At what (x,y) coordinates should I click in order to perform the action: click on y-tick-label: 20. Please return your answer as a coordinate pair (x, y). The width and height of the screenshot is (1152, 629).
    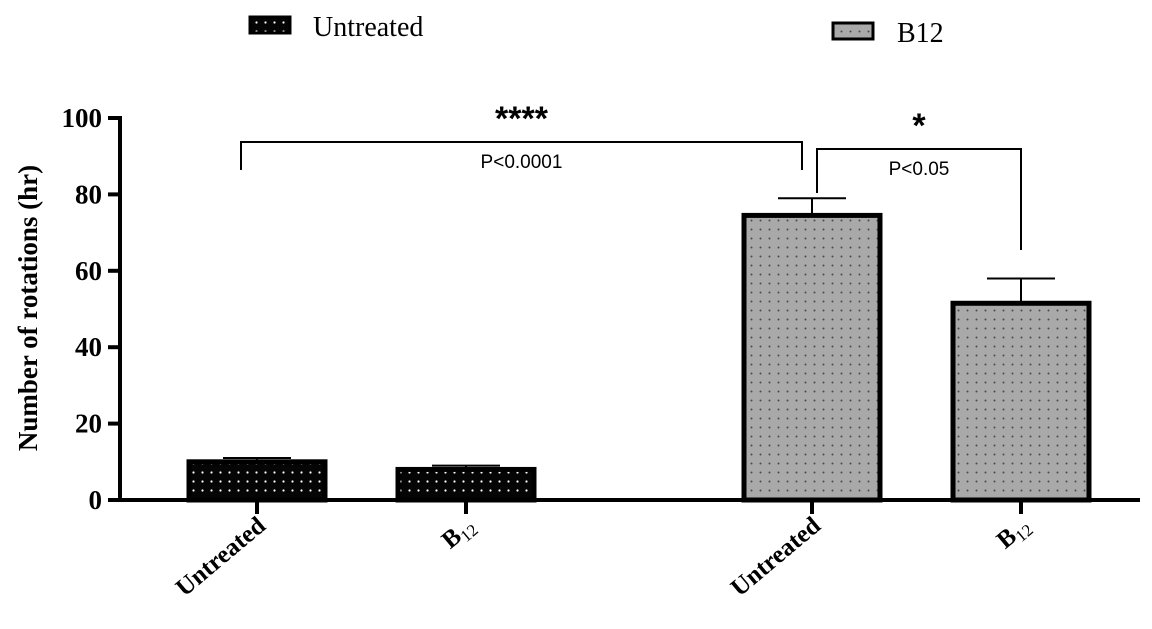
    Looking at the image, I should click on (88, 424).